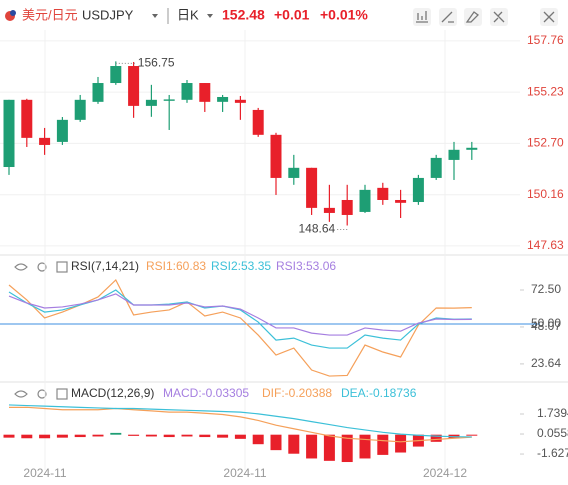  Describe the element at coordinates (445, 473) in the screenshot. I see `x-axis-label: 2024-12` at that location.